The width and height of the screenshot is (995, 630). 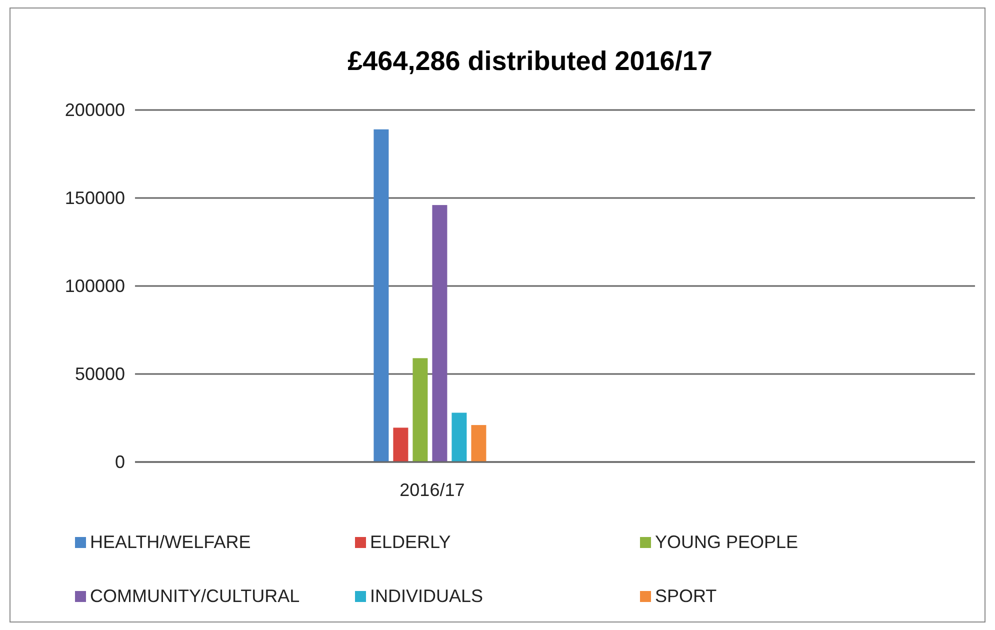 What do you see at coordinates (170, 542) in the screenshot?
I see `legend-label: HEALTH/WELFARE` at bounding box center [170, 542].